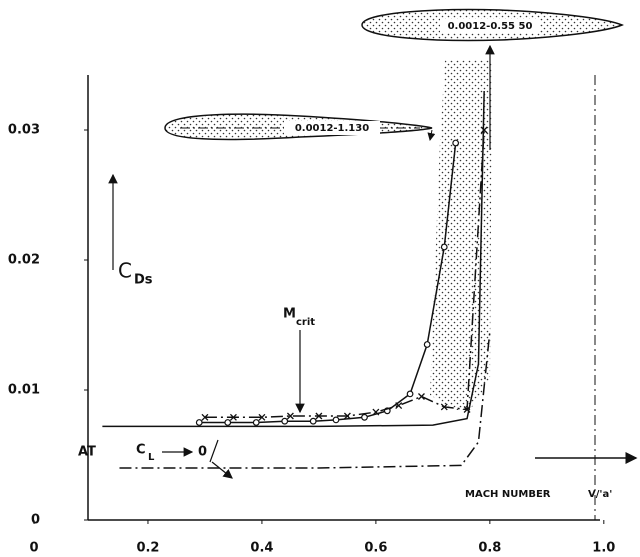  I want to click on airfoil-1-label: 0.0012-1.130, so click(332, 128).